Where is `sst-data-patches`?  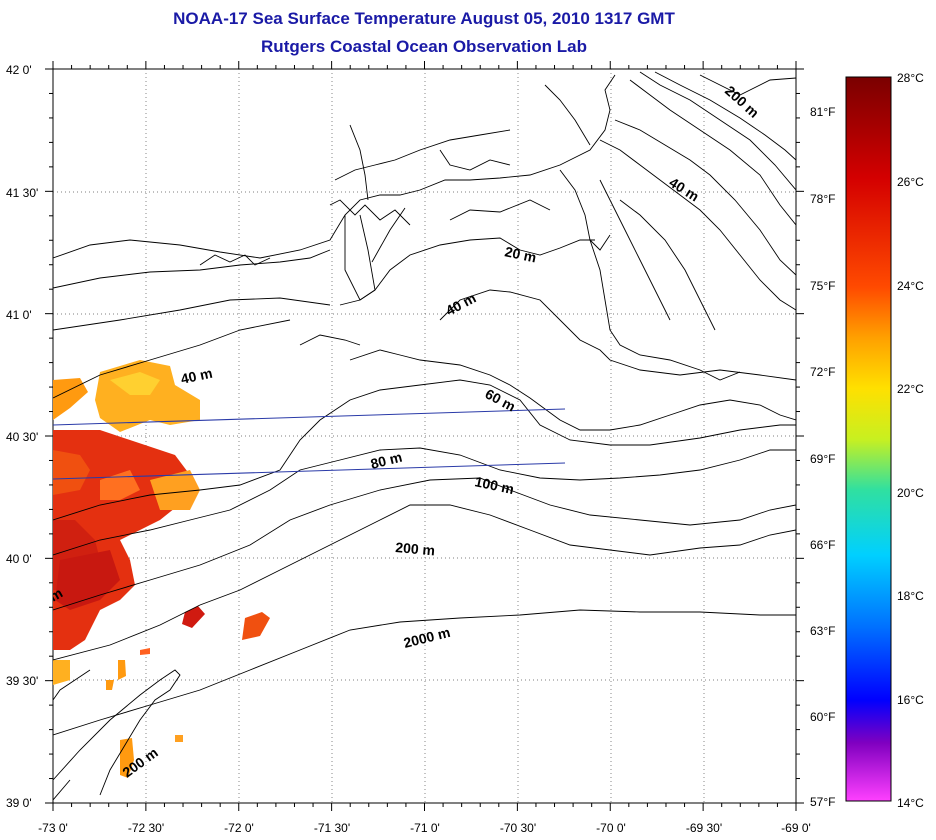
sst-data-patches is located at coordinates (161, 569).